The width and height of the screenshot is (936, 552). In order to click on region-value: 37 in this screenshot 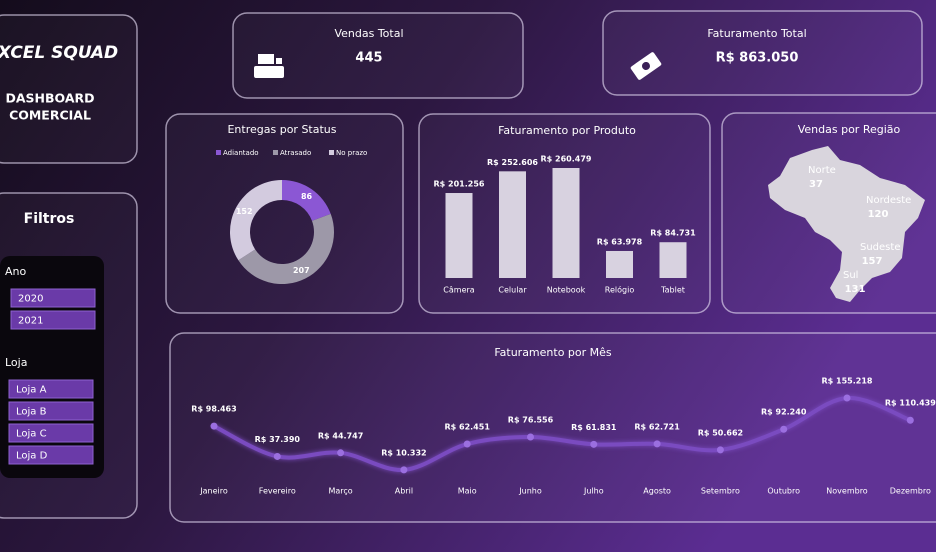, I will do `click(816, 184)`.